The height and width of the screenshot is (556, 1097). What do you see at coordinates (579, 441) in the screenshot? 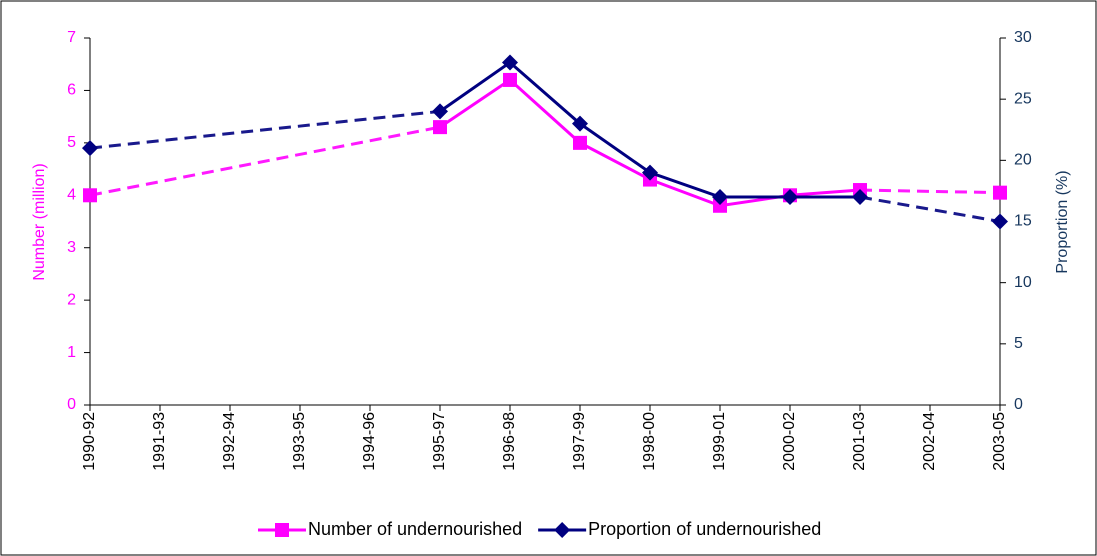
I see `x-tick-label: 1997-99` at bounding box center [579, 441].